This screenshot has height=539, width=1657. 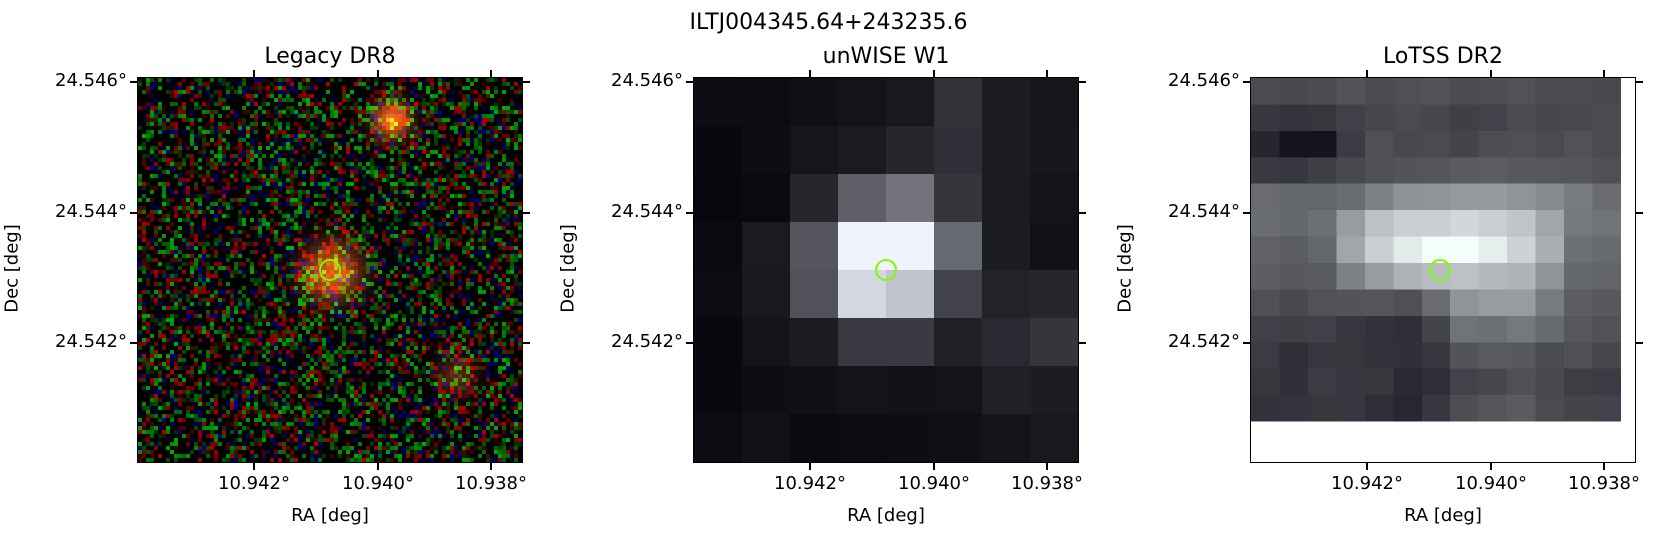 I want to click on panel-title: Legacy DR8, so click(x=330, y=56).